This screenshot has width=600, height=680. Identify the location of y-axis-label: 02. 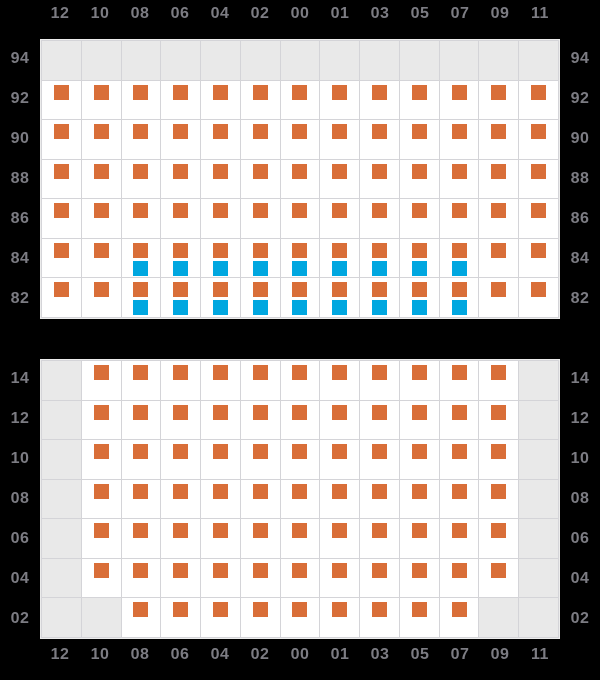
(580, 618).